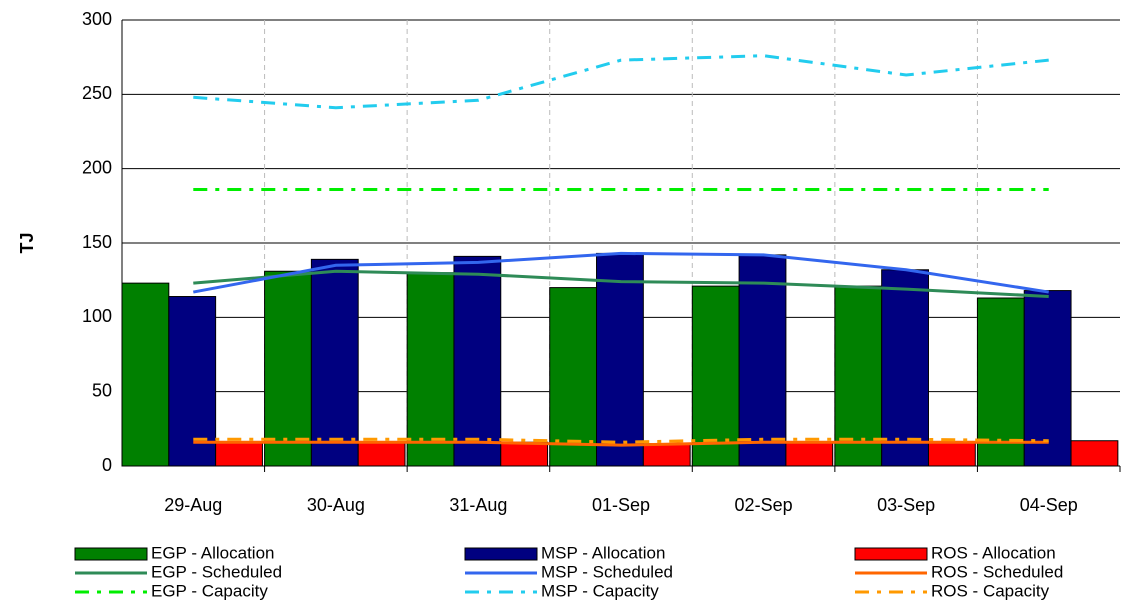  Describe the element at coordinates (97, 19) in the screenshot. I see `y-tick-label: 300` at that location.